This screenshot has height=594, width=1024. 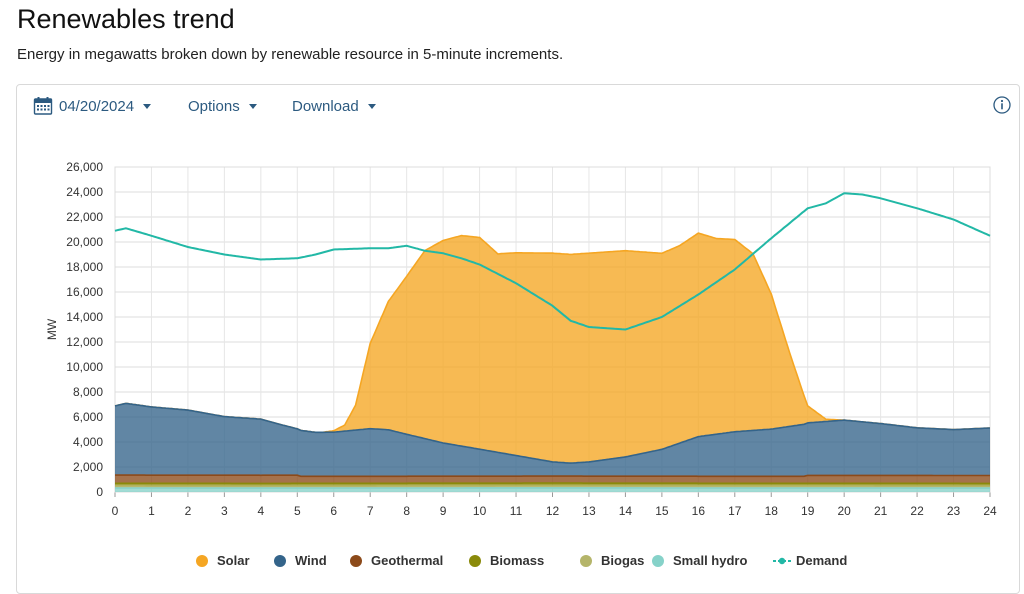 What do you see at coordinates (84, 217) in the screenshot?
I see `y-tick-label: 22,000` at bounding box center [84, 217].